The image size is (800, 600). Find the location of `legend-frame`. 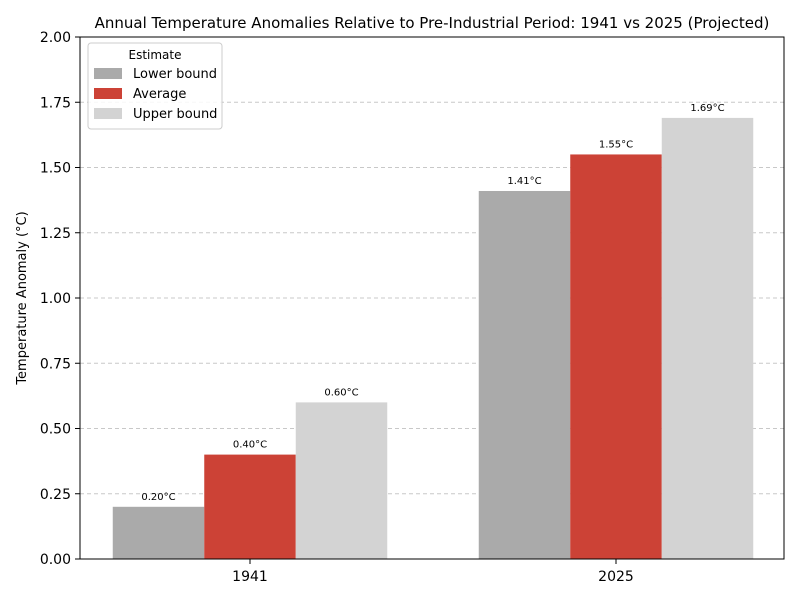

legend-frame is located at coordinates (155, 86).